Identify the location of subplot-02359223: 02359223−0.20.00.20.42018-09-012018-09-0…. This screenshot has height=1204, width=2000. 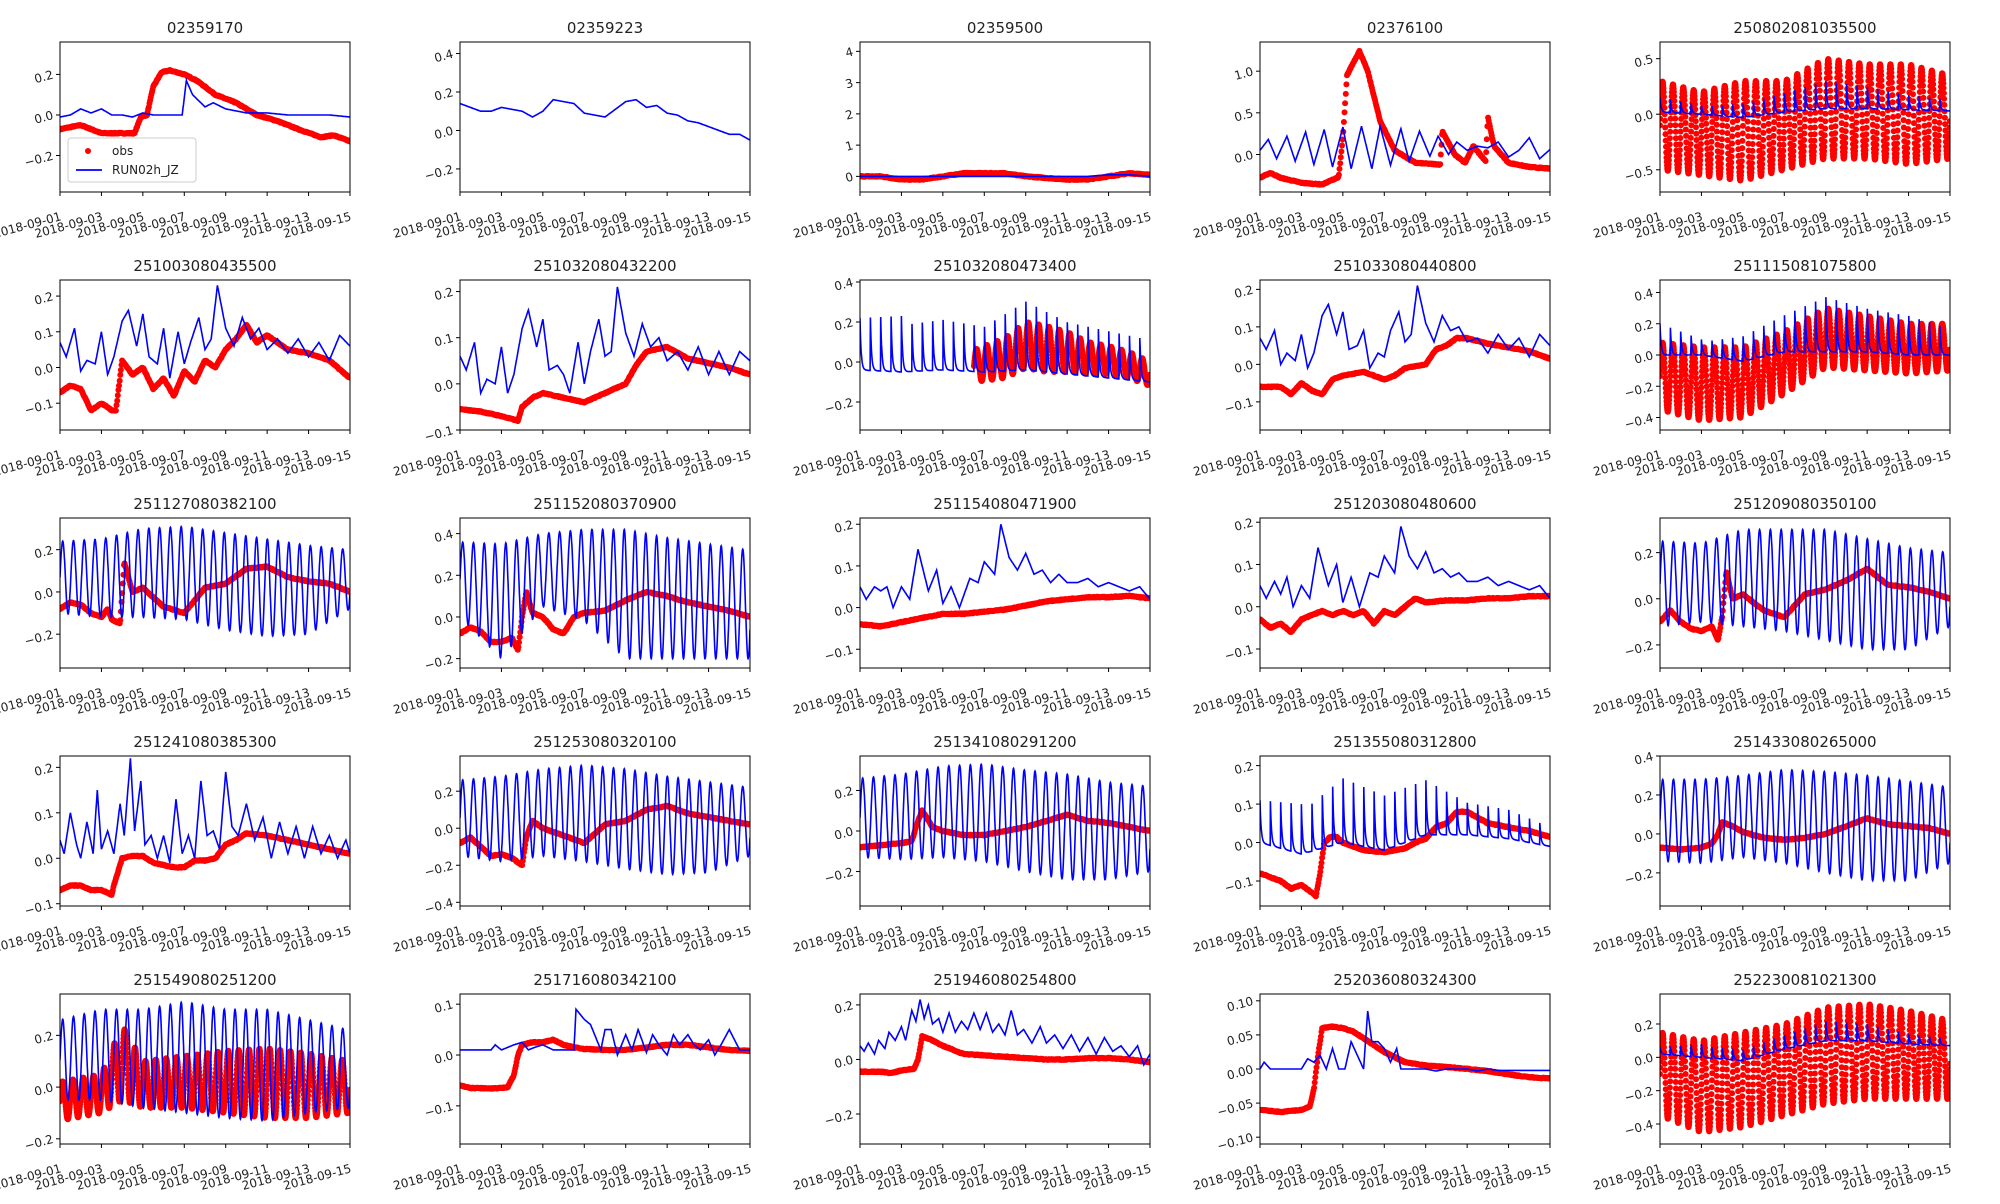
(572, 130).